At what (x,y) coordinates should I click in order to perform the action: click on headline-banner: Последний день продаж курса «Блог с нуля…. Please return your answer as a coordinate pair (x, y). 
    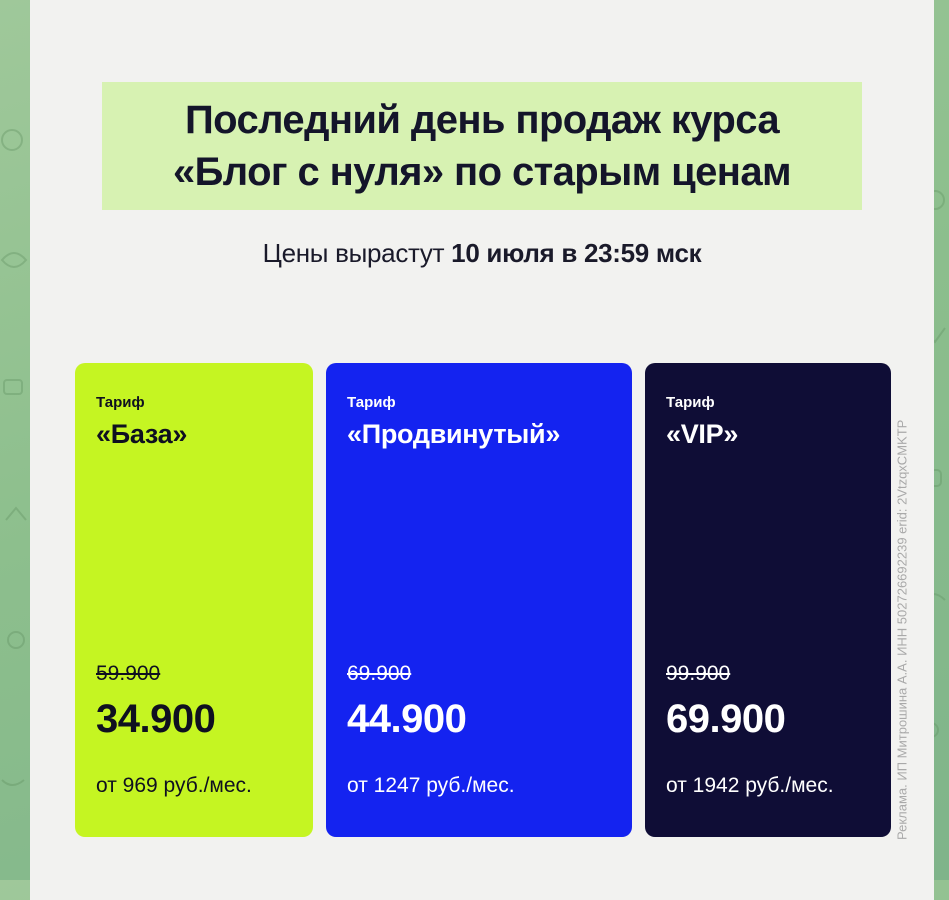
    Looking at the image, I should click on (482, 146).